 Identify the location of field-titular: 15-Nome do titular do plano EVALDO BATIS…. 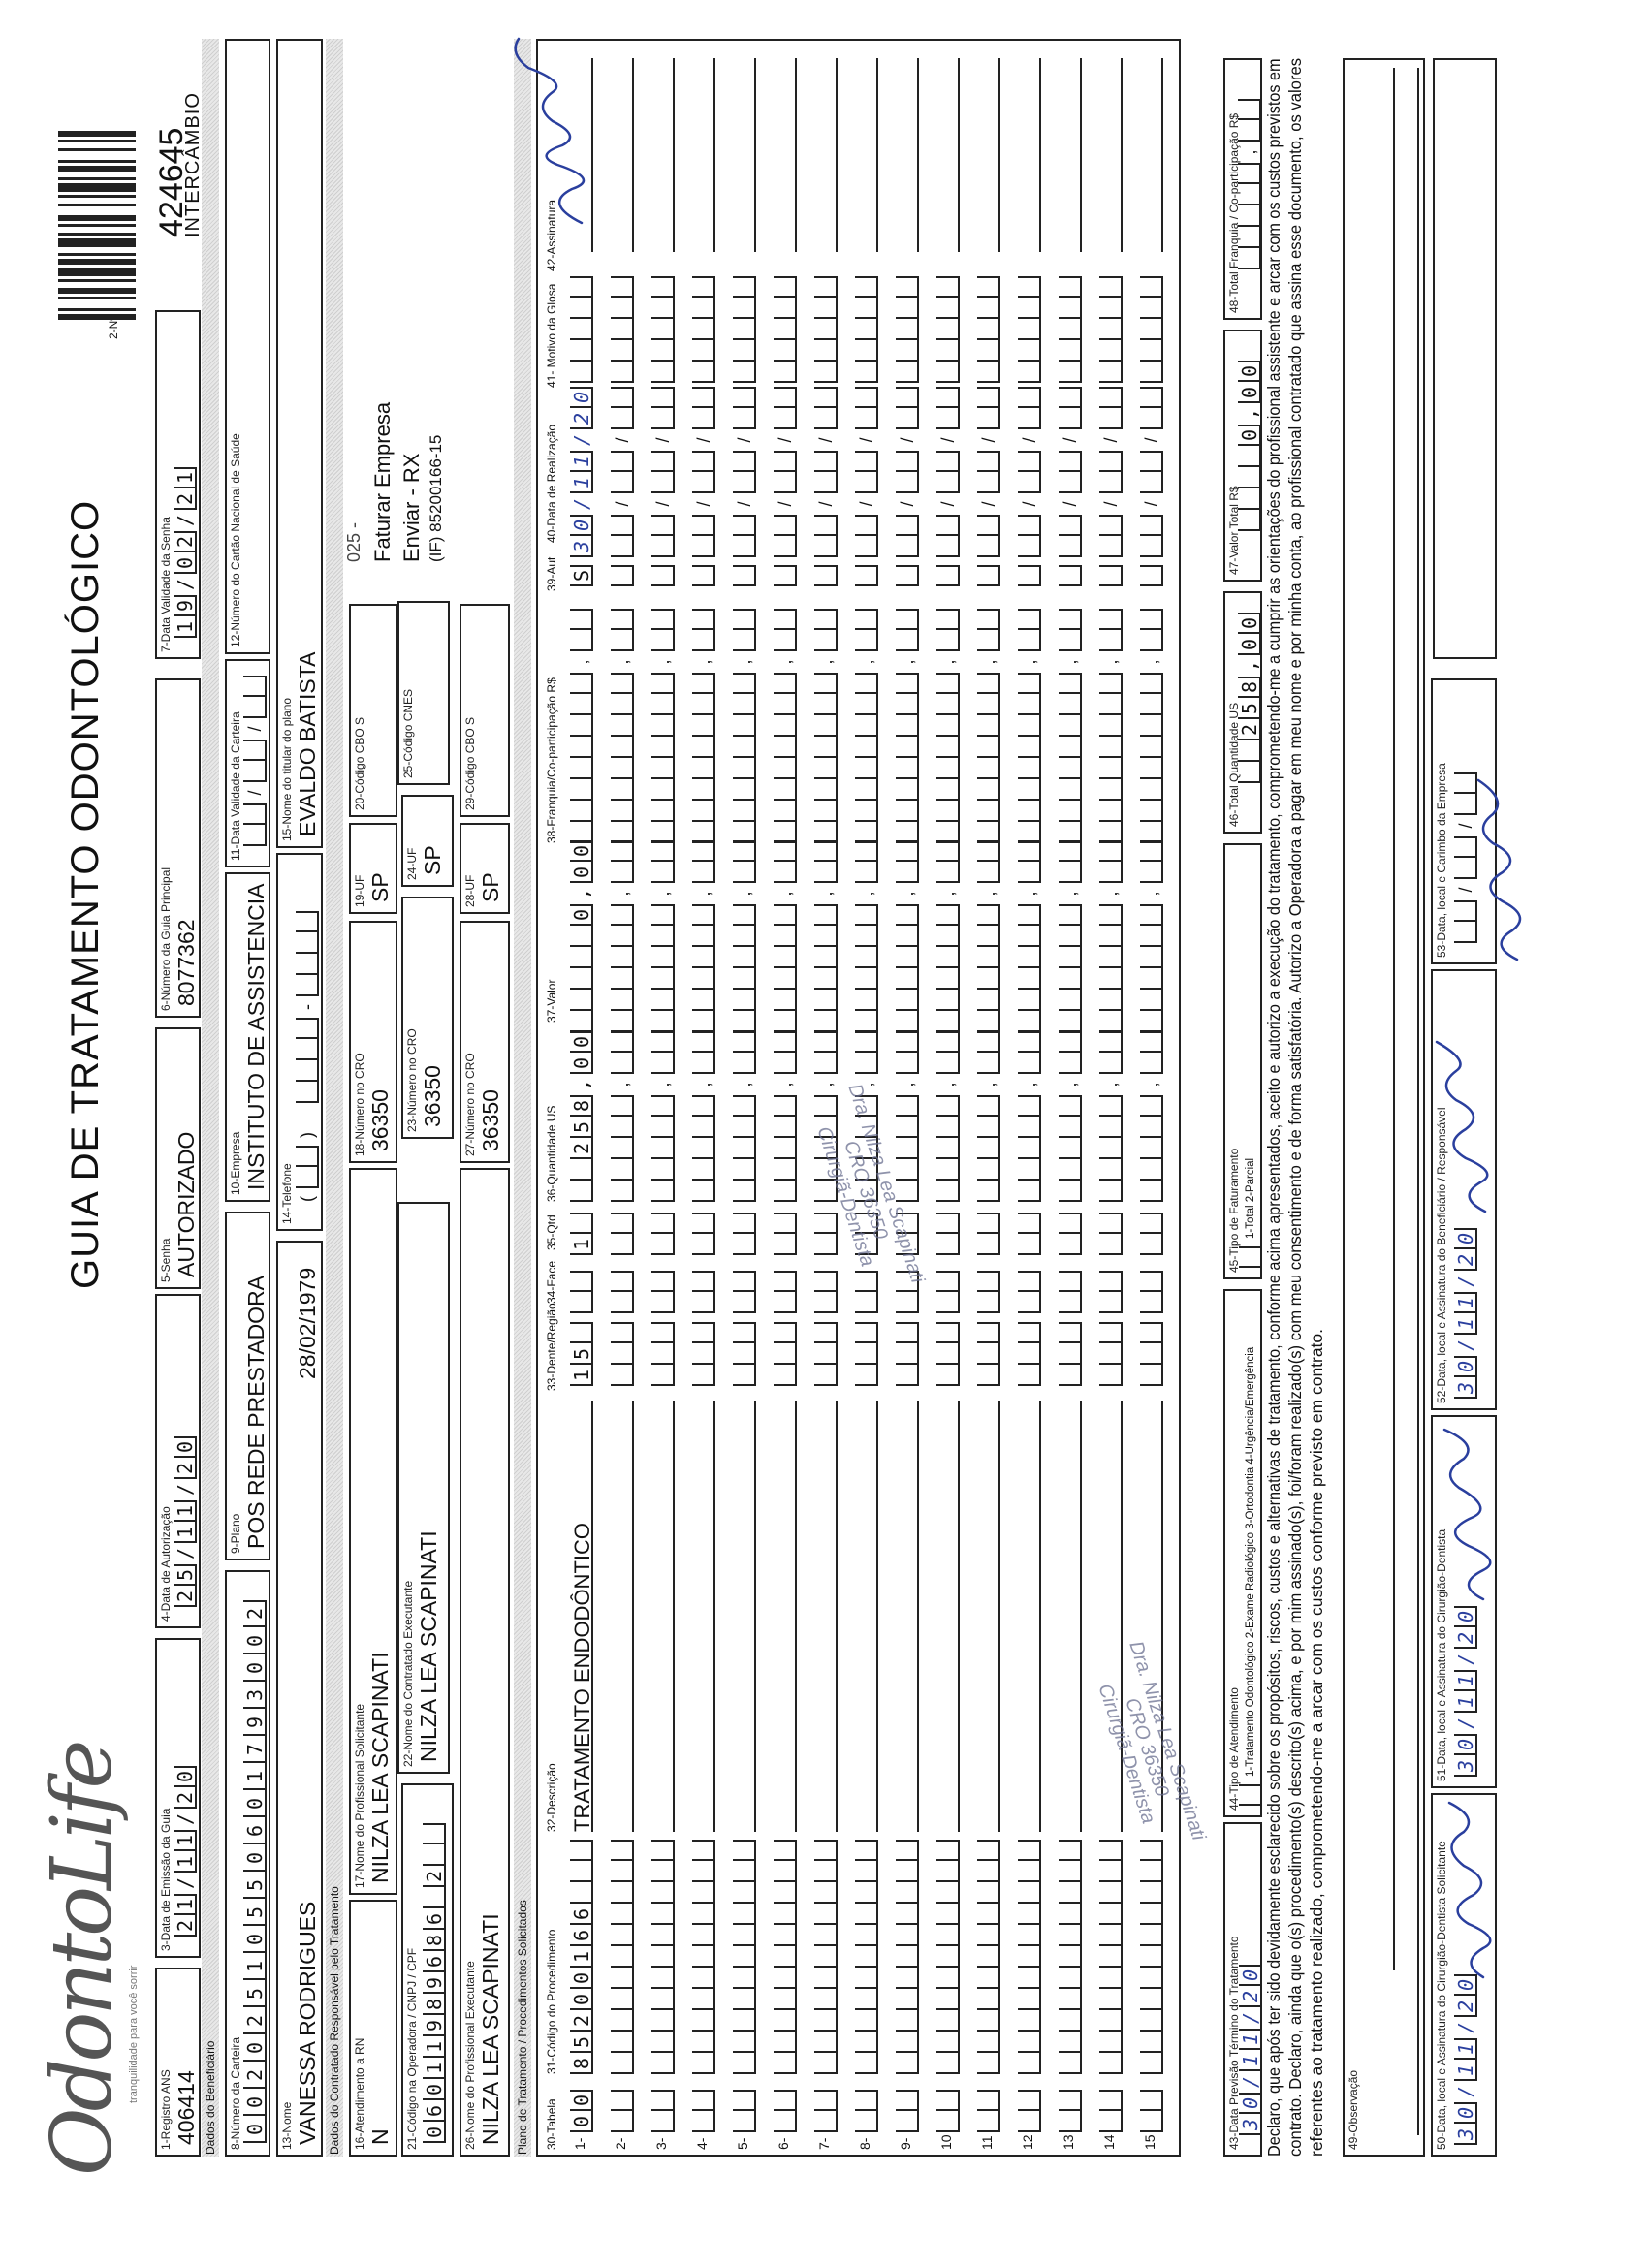
(299, 444).